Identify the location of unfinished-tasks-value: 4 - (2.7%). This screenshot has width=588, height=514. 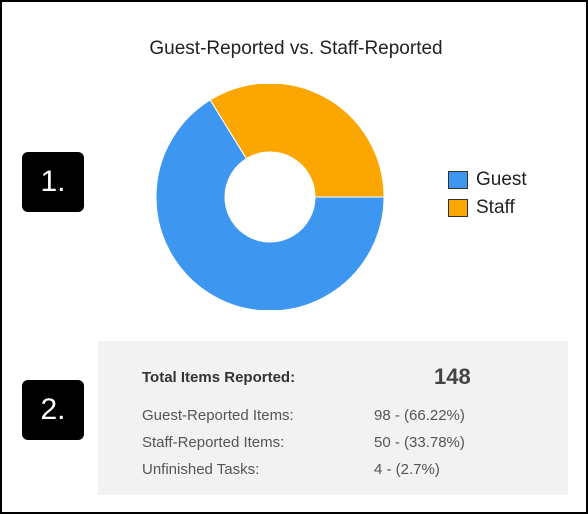
(407, 469).